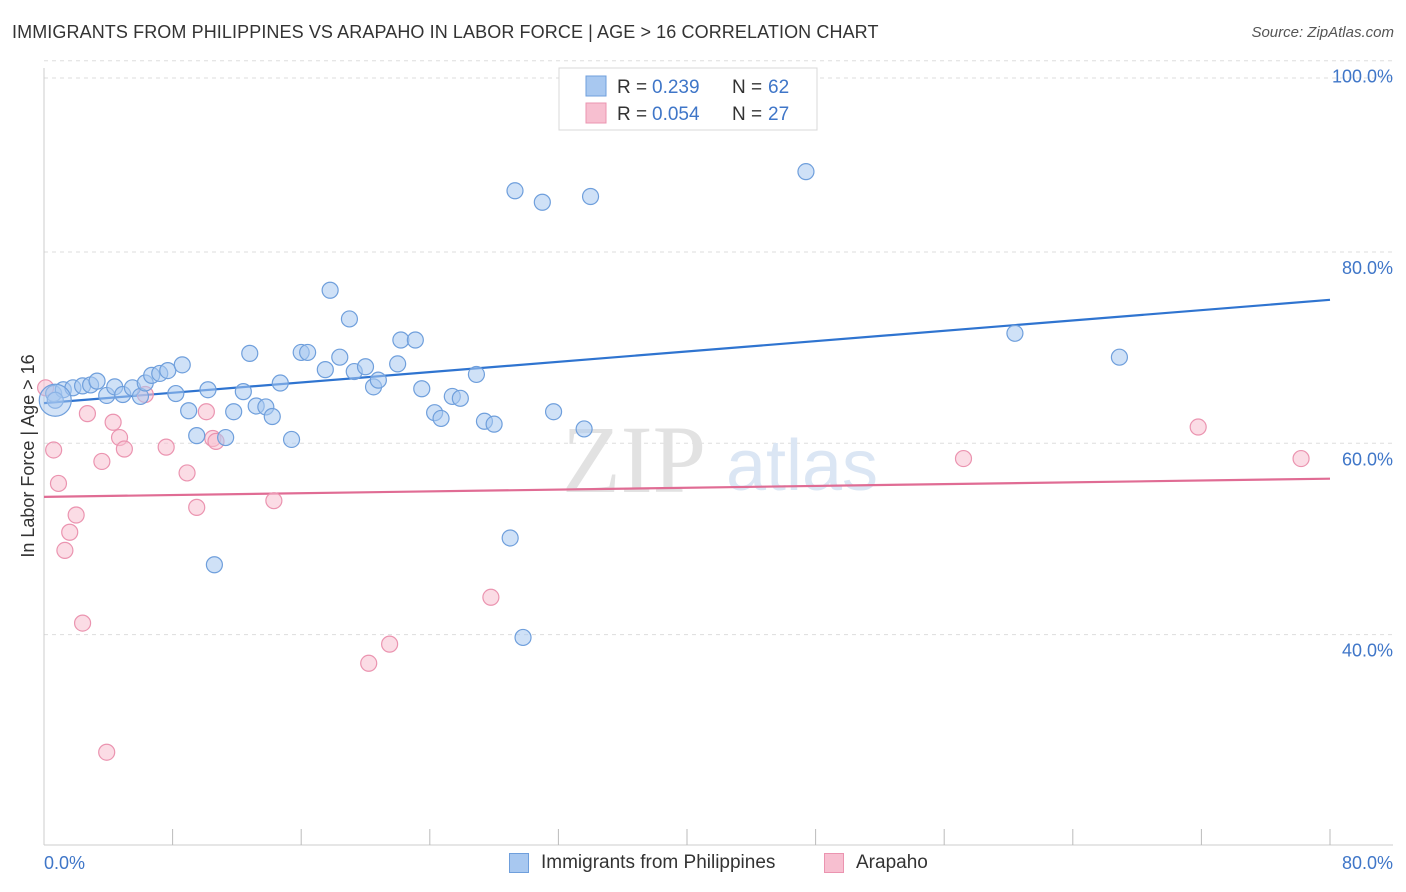  What do you see at coordinates (632, 114) in the screenshot?
I see `legend-r-label-2: R =` at bounding box center [632, 114].